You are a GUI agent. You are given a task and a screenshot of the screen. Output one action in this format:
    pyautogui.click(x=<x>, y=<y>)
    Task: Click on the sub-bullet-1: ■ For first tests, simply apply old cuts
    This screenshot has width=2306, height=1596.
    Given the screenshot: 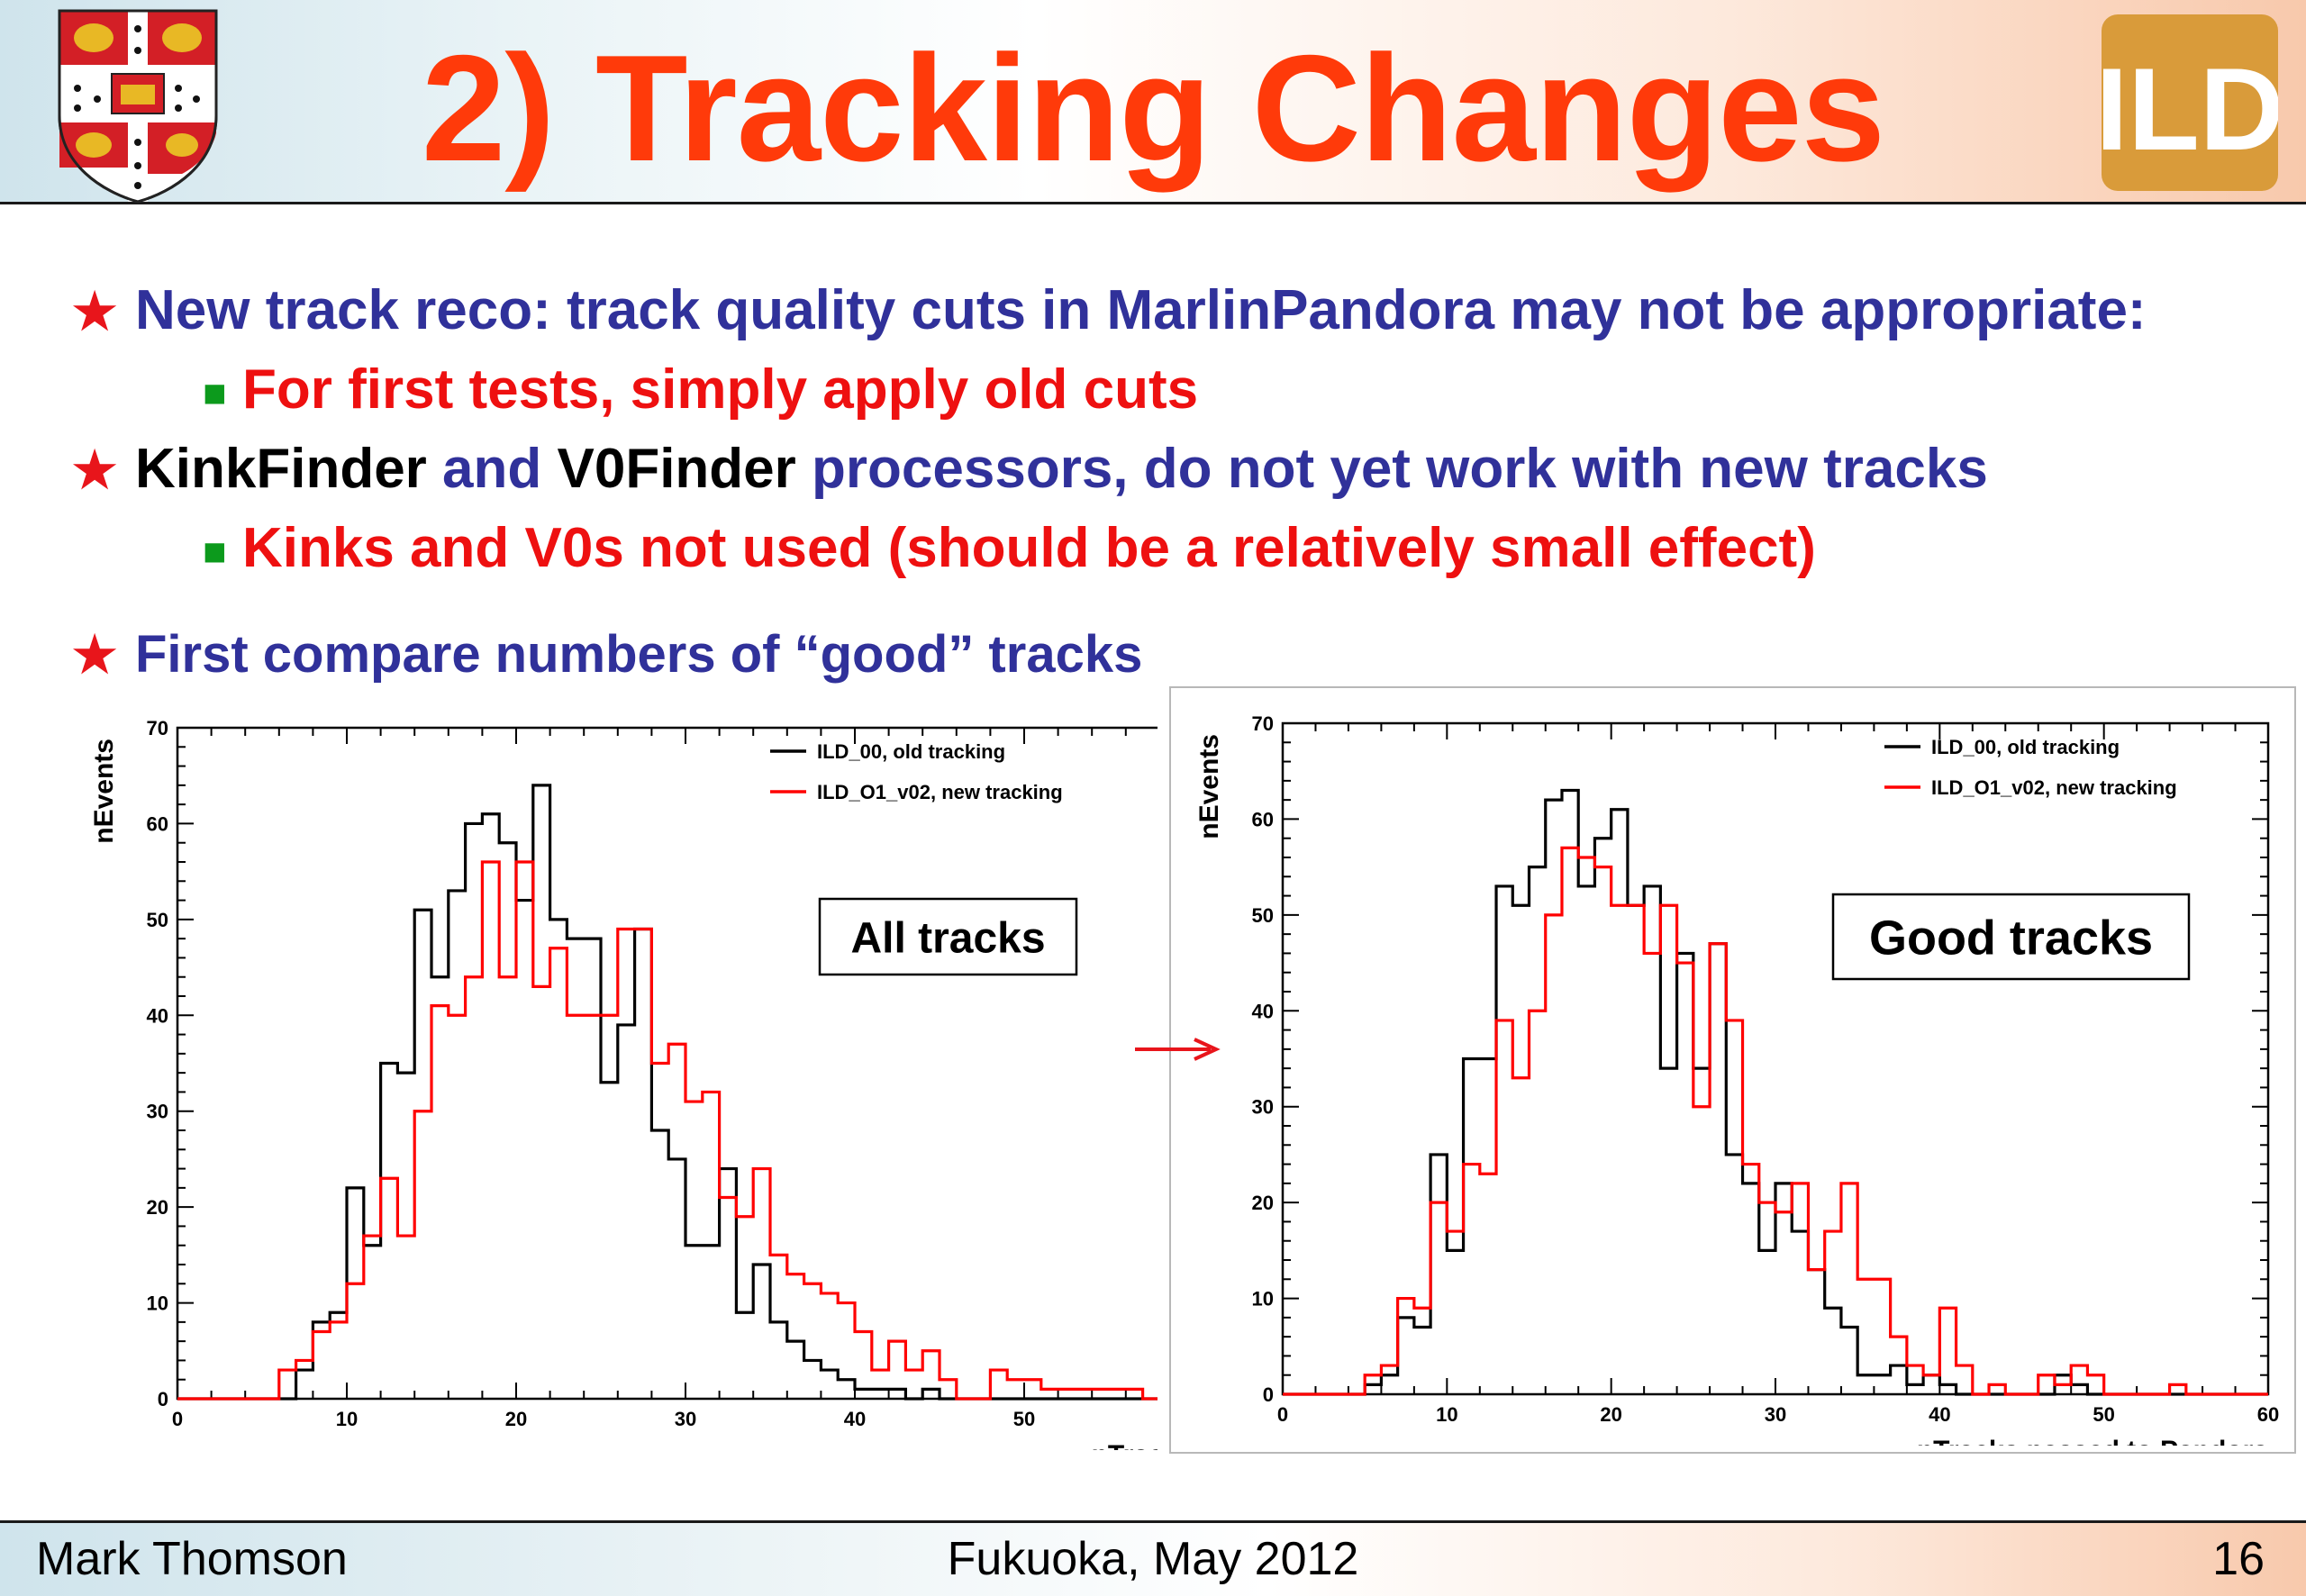 What is the action you would take?
    pyautogui.click(x=700, y=391)
    